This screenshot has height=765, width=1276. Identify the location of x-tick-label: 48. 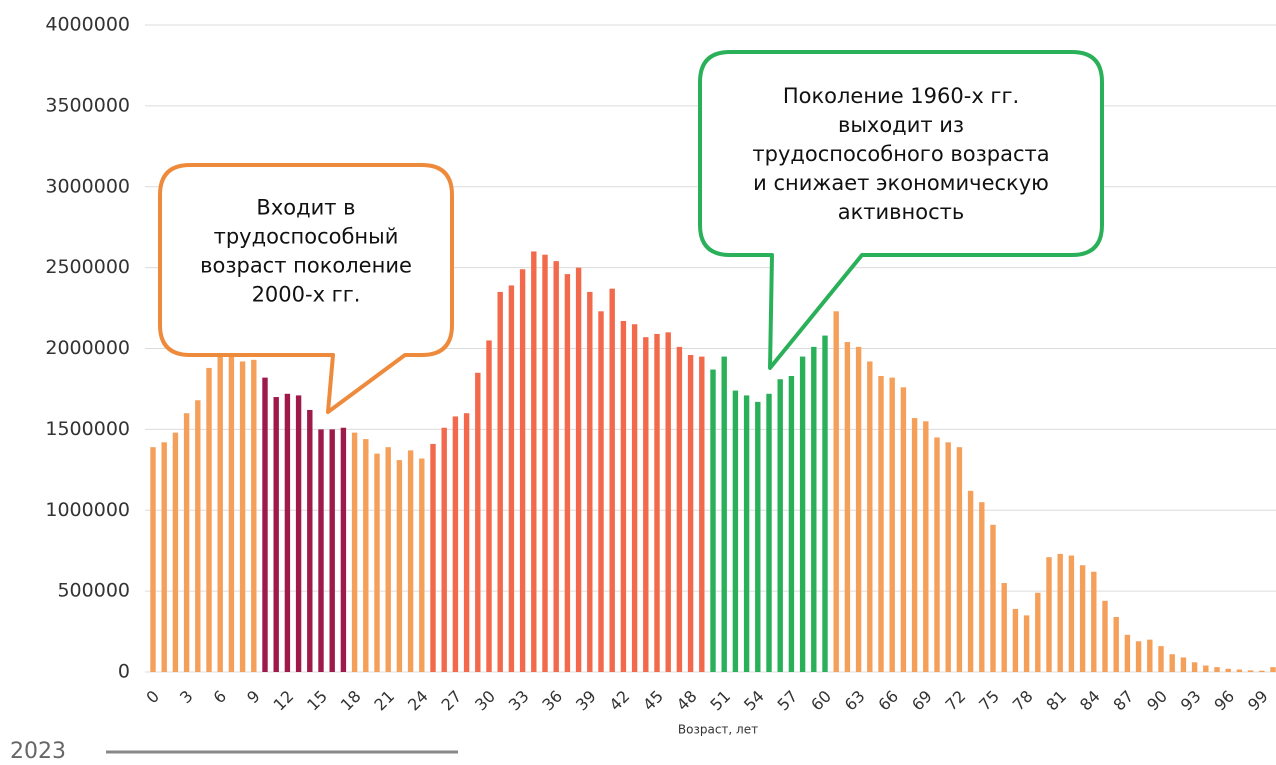
(687, 701).